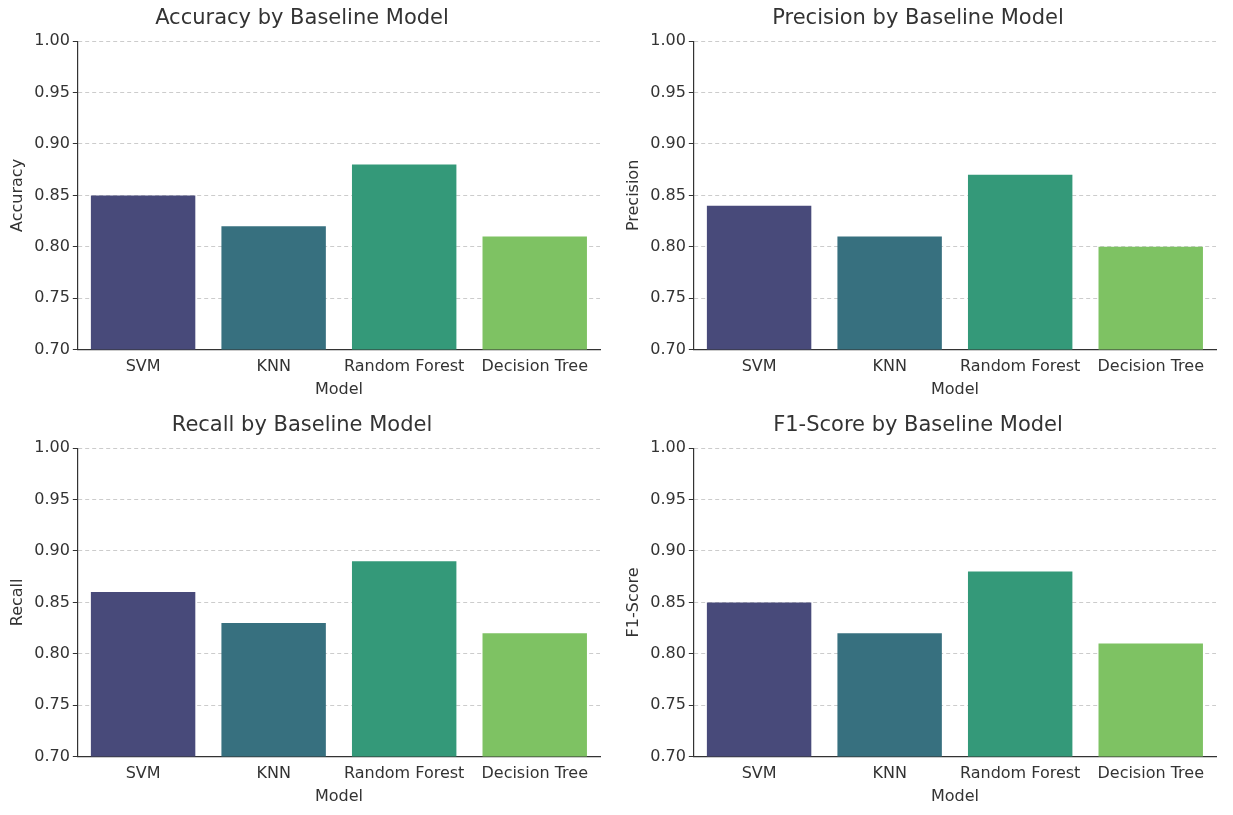 The width and height of the screenshot is (1233, 815). I want to click on chart-title: F1-Score by Baseline Model, so click(918, 424).